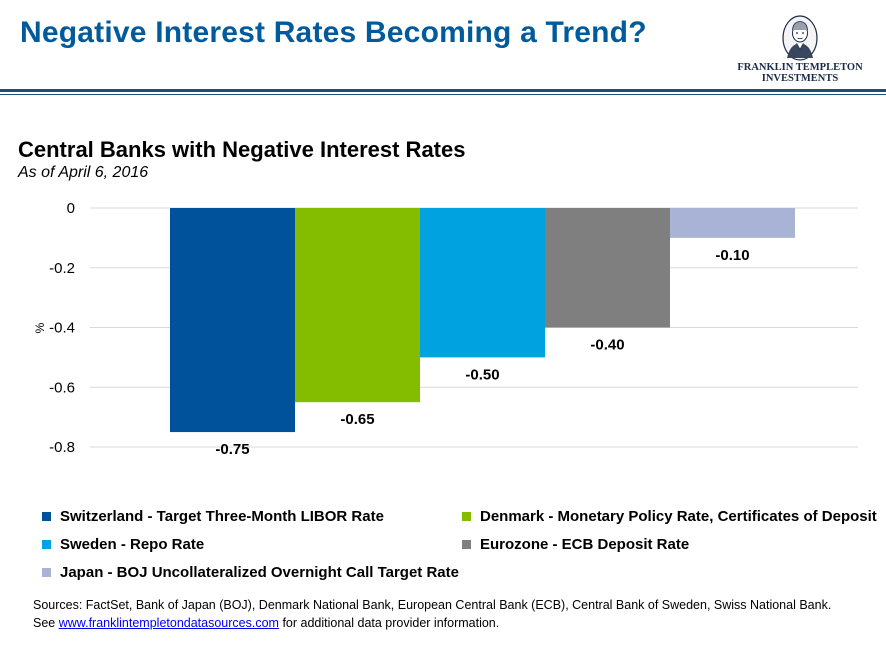  Describe the element at coordinates (71, 208) in the screenshot. I see `y-tick-label: 0` at that location.